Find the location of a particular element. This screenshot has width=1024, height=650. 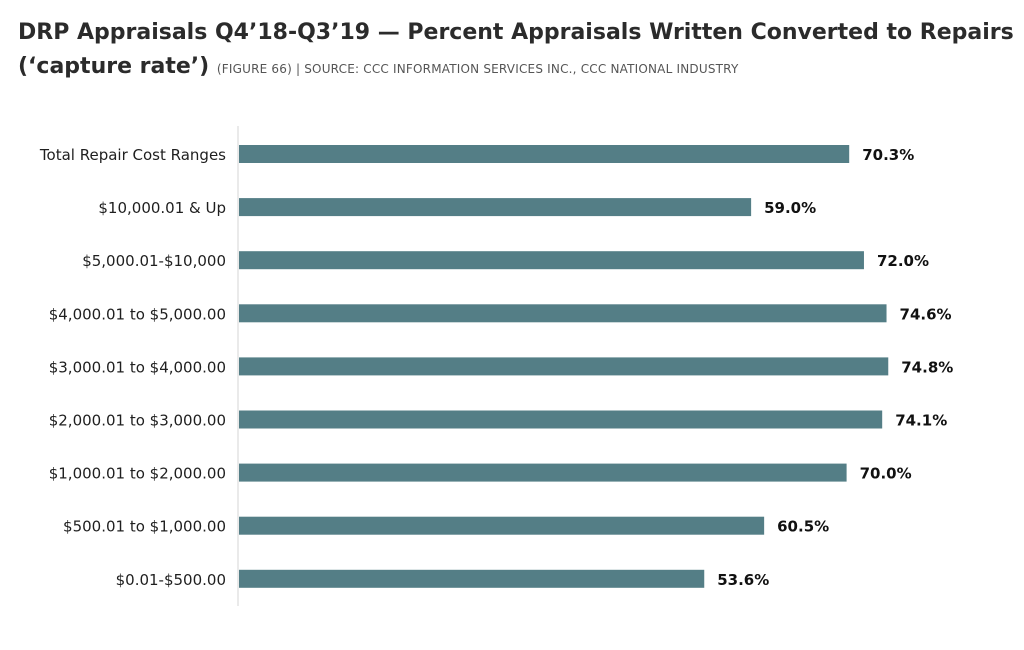

value-label: 74.8% is located at coordinates (927, 367).